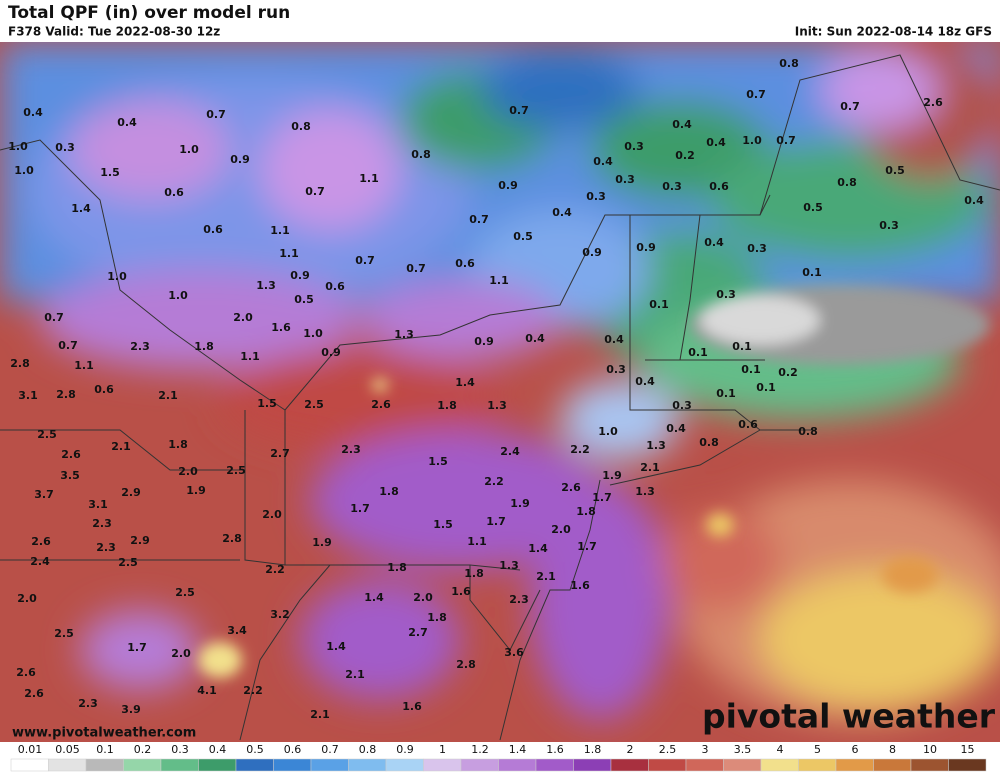 The width and height of the screenshot is (1000, 776). I want to click on title: Total QPF (in) over model run, so click(149, 13).